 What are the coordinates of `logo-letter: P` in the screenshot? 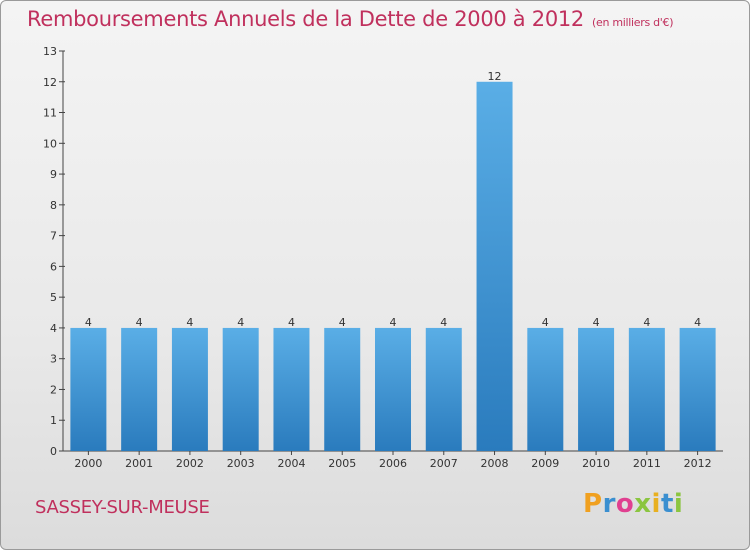 It's located at (593, 504).